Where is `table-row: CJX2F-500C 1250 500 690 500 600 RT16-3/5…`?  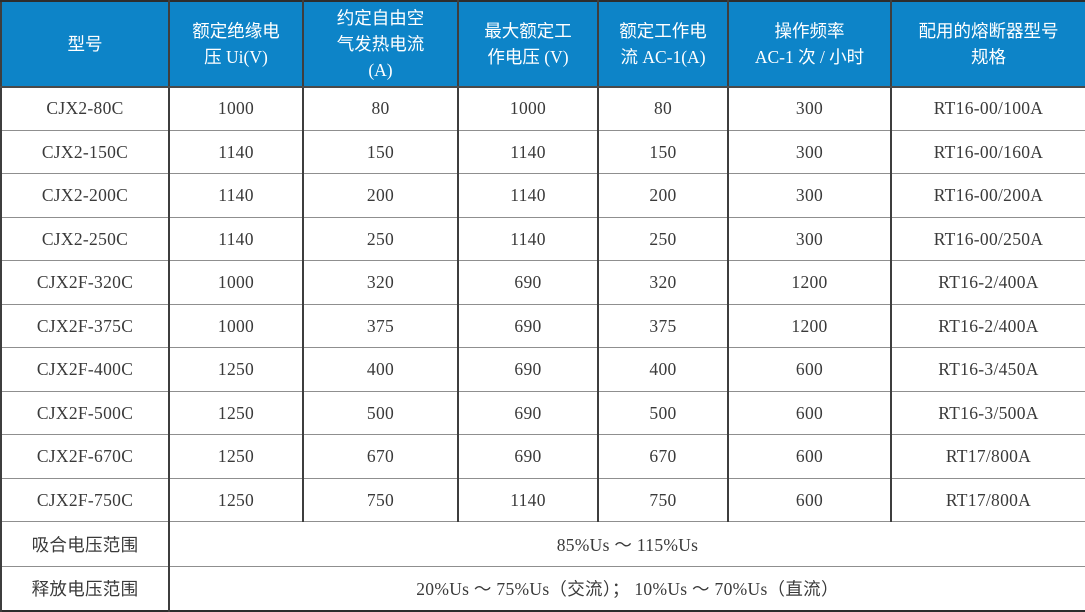 table-row: CJX2F-500C 1250 500 690 500 600 RT16-3/5… is located at coordinates (542, 413).